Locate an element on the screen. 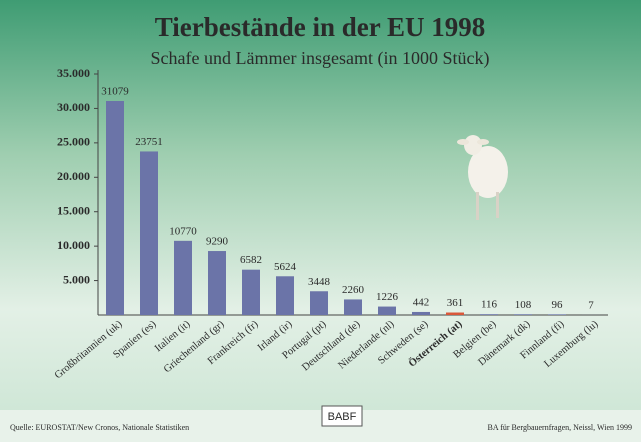 The width and height of the screenshot is (641, 442). logo-box is located at coordinates (342, 416).